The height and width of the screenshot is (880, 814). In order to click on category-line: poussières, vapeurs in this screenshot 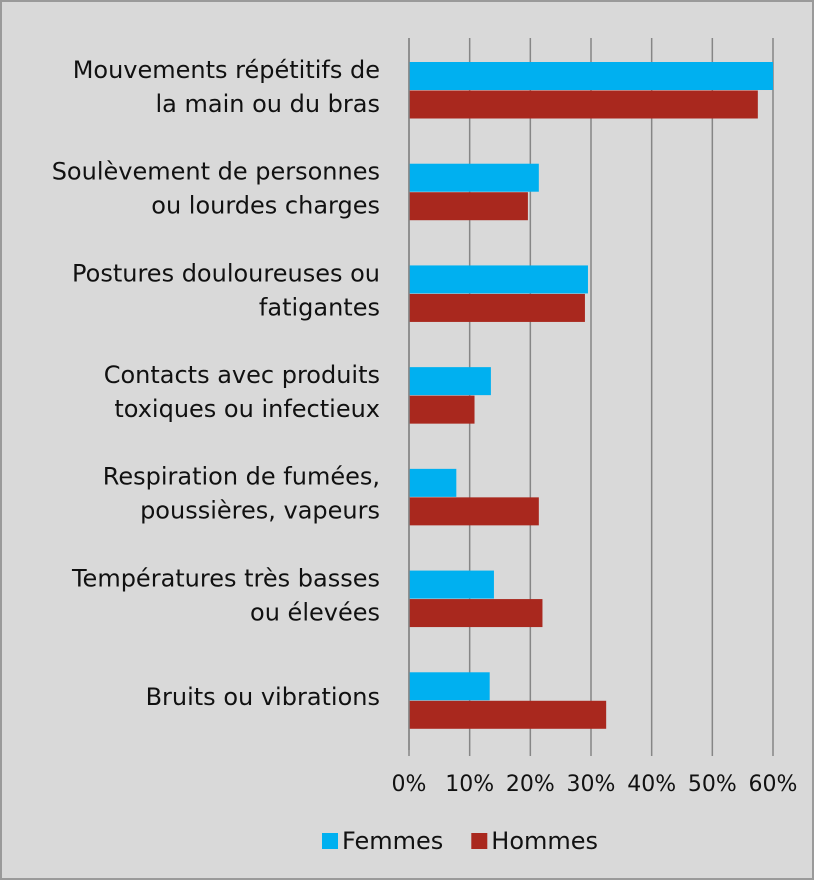, I will do `click(260, 511)`.